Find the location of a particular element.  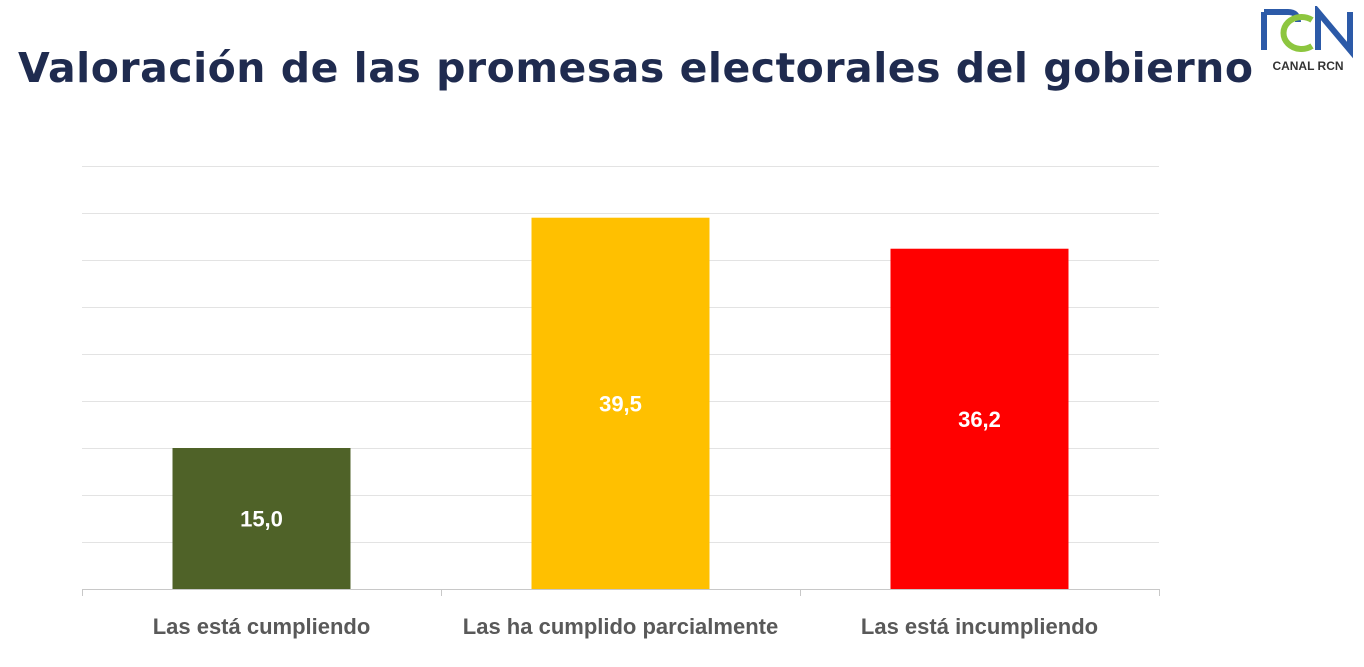

data-label: 36,2 is located at coordinates (979, 419).